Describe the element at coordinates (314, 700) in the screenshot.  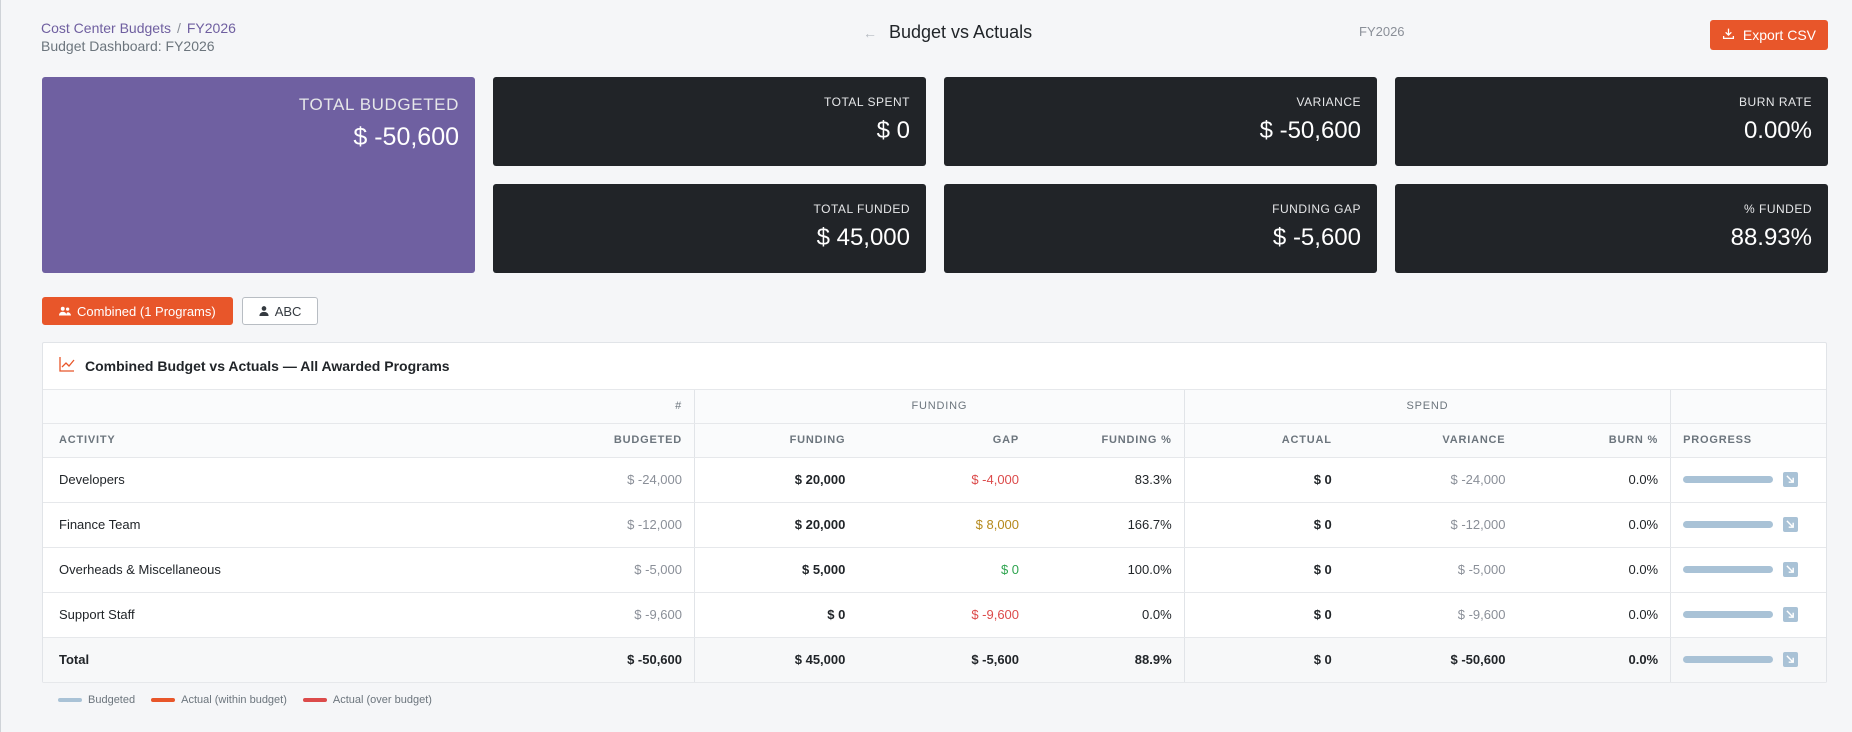
I see `legend-swatch-over` at that location.